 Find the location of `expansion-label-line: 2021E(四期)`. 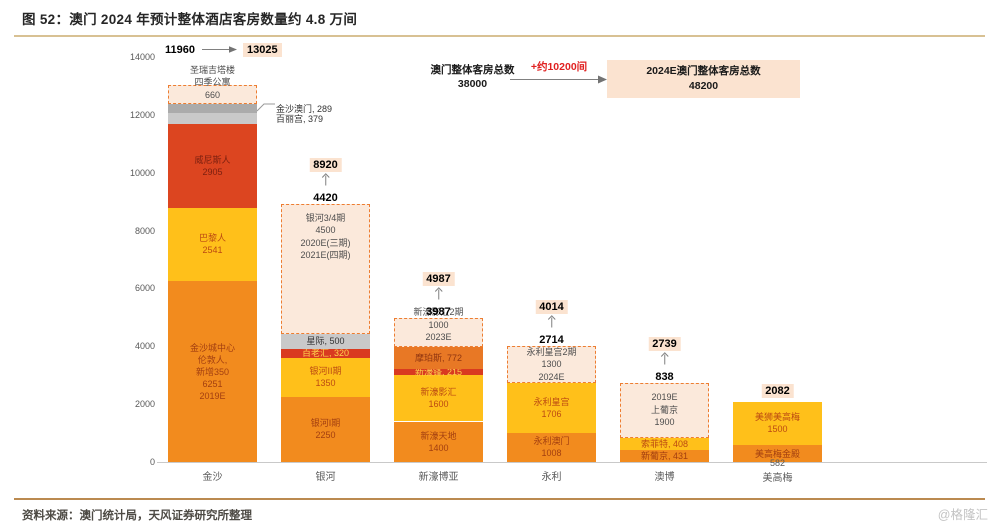

expansion-label-line: 2021E(四期) is located at coordinates (325, 255).